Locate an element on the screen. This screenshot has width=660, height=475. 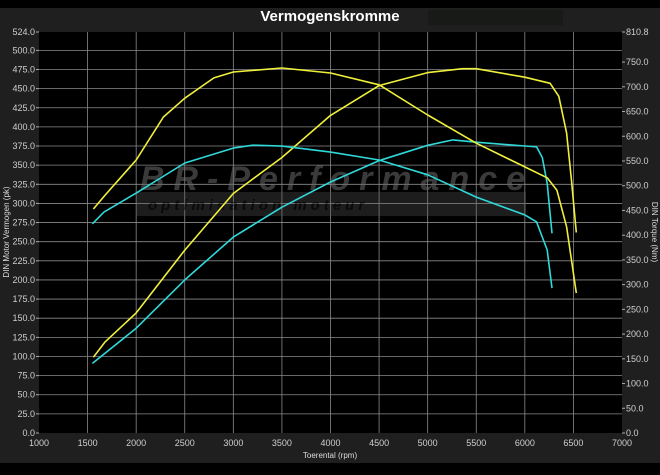
x-tick-label: 5000 is located at coordinates (428, 443).